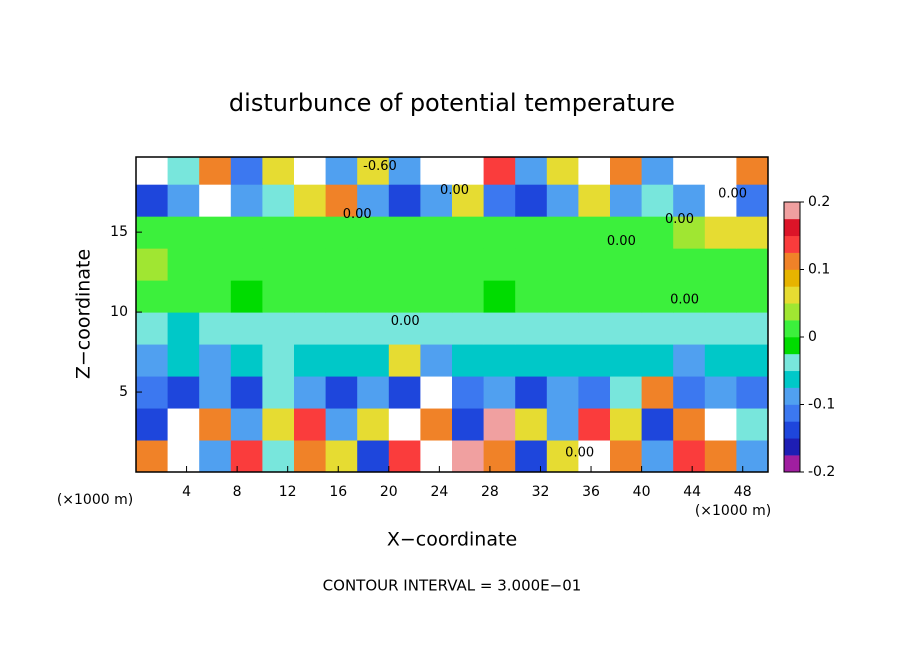 This screenshot has height=654, width=904. I want to click on x-tick-label: 4, so click(186, 492).